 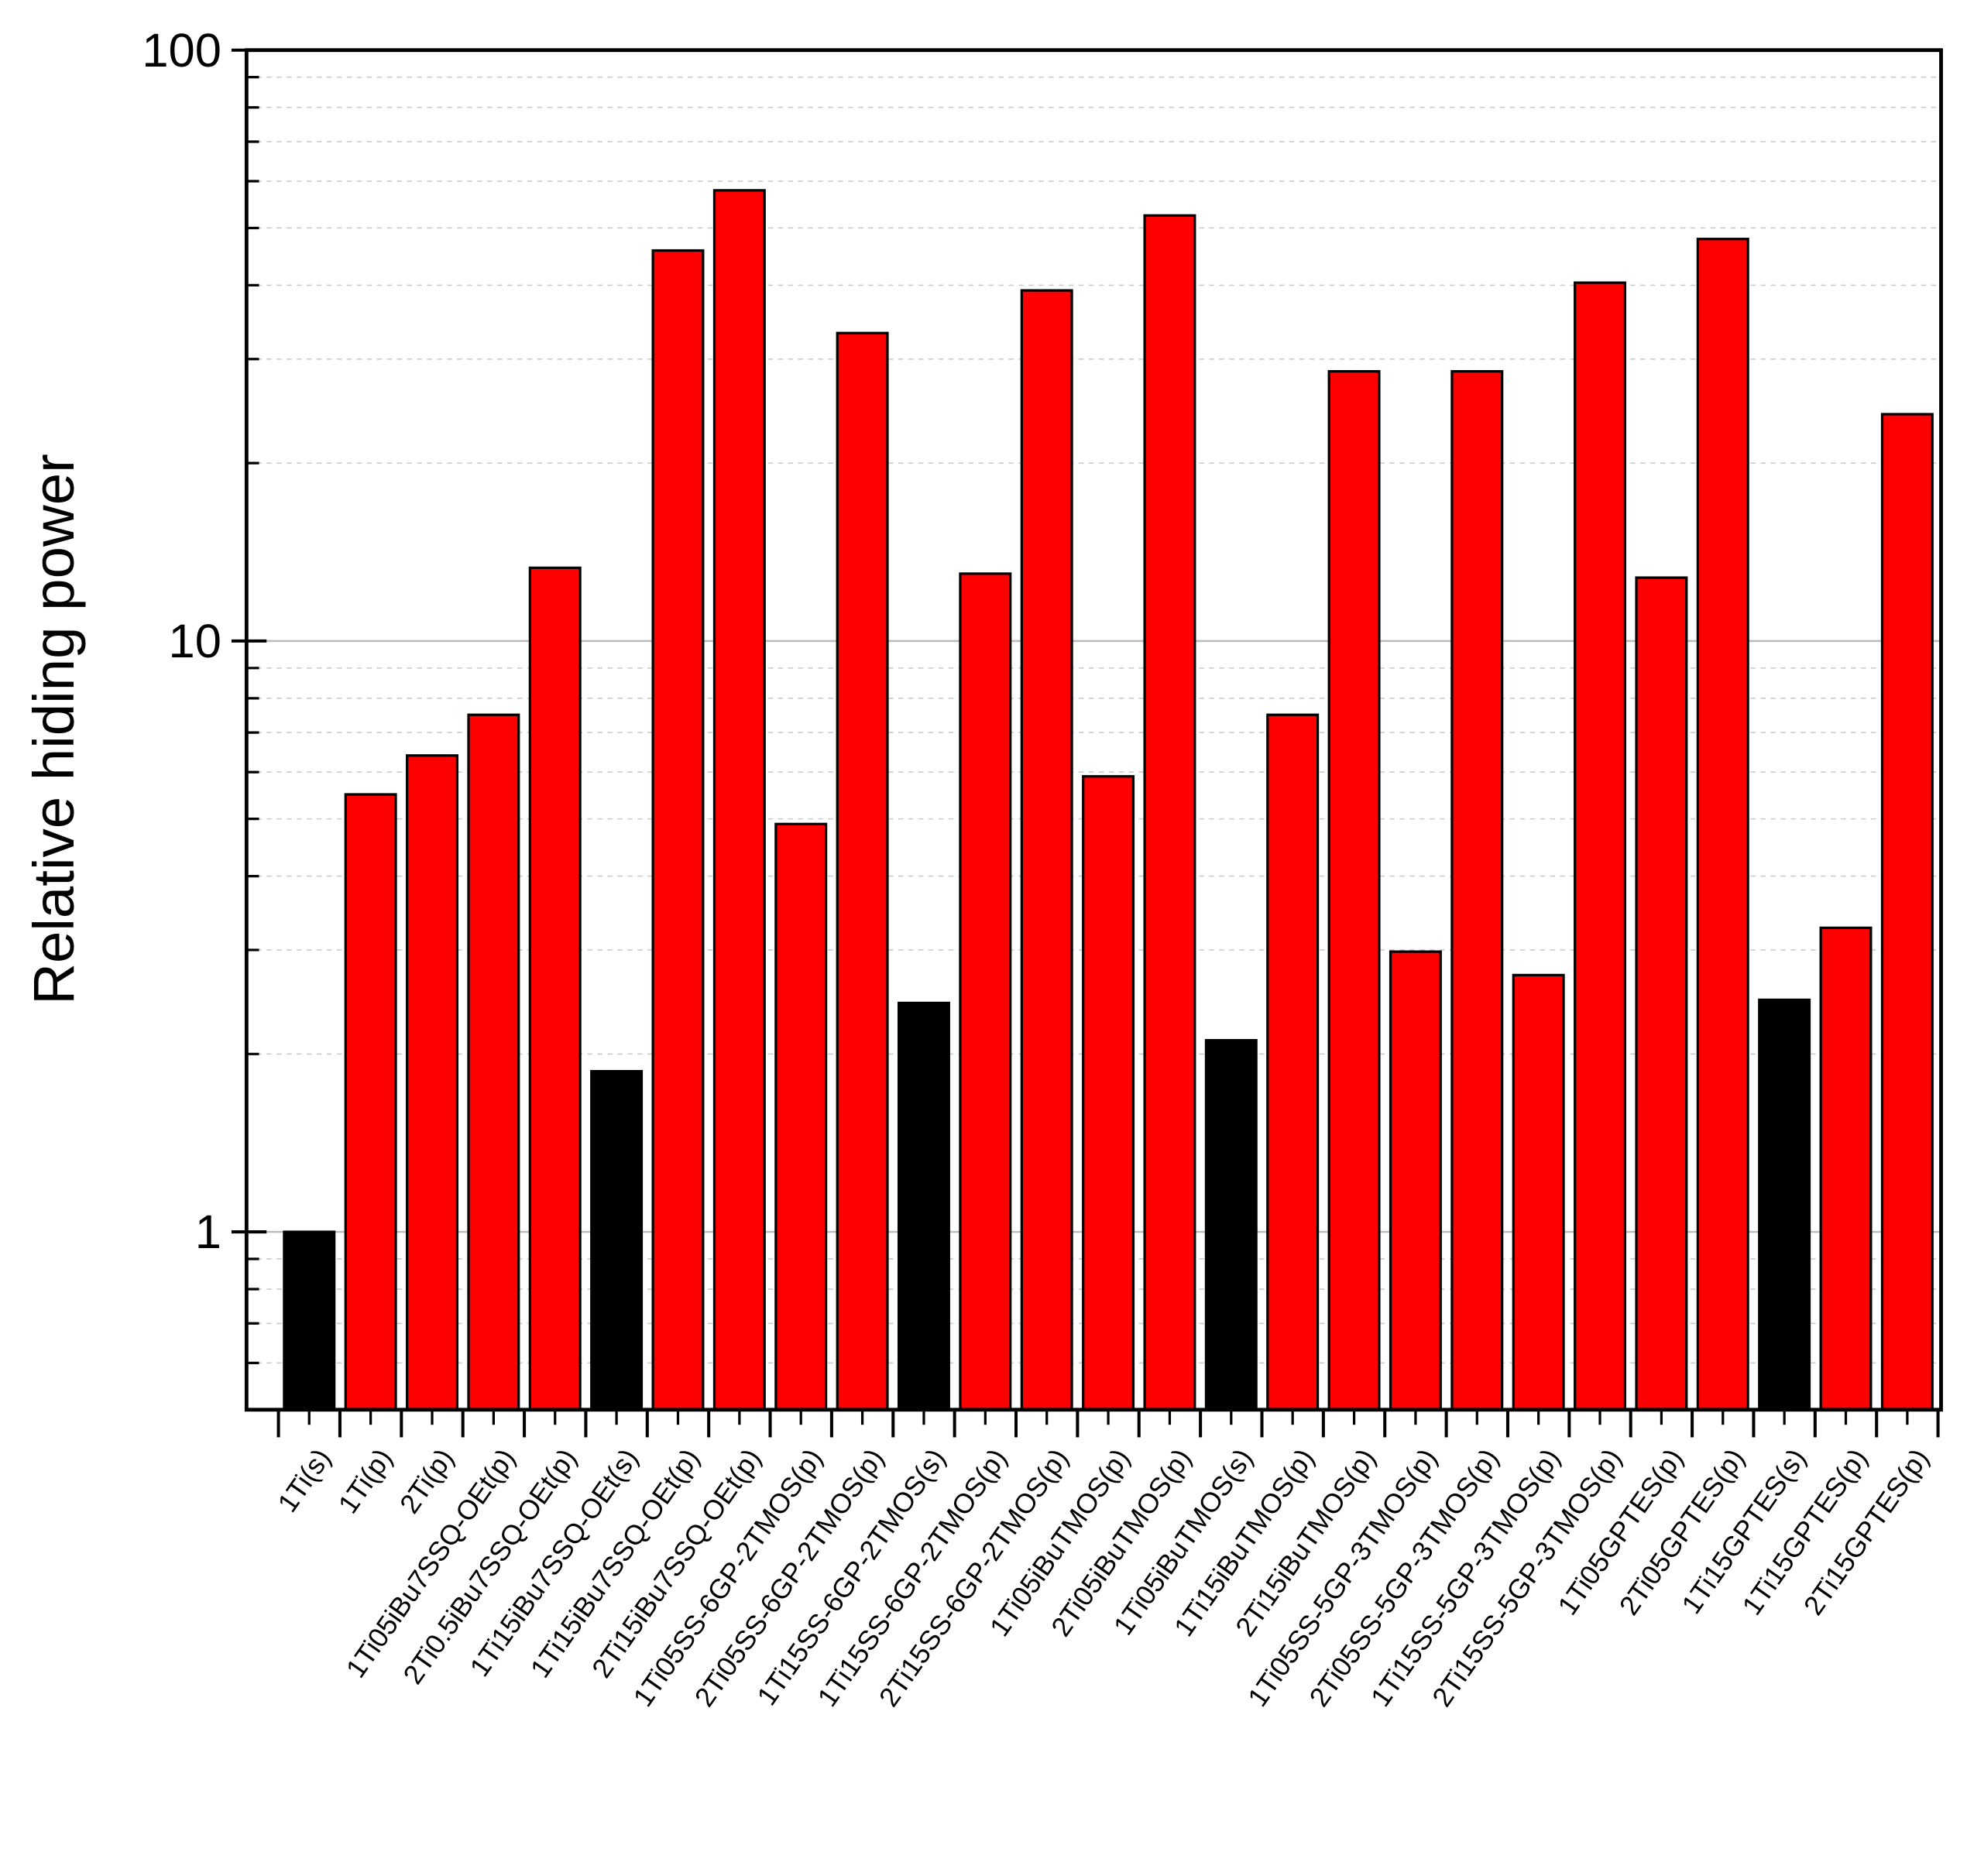 What do you see at coordinates (365, 1481) in the screenshot?
I see `x-tick-label: 1Ti(p)` at bounding box center [365, 1481].